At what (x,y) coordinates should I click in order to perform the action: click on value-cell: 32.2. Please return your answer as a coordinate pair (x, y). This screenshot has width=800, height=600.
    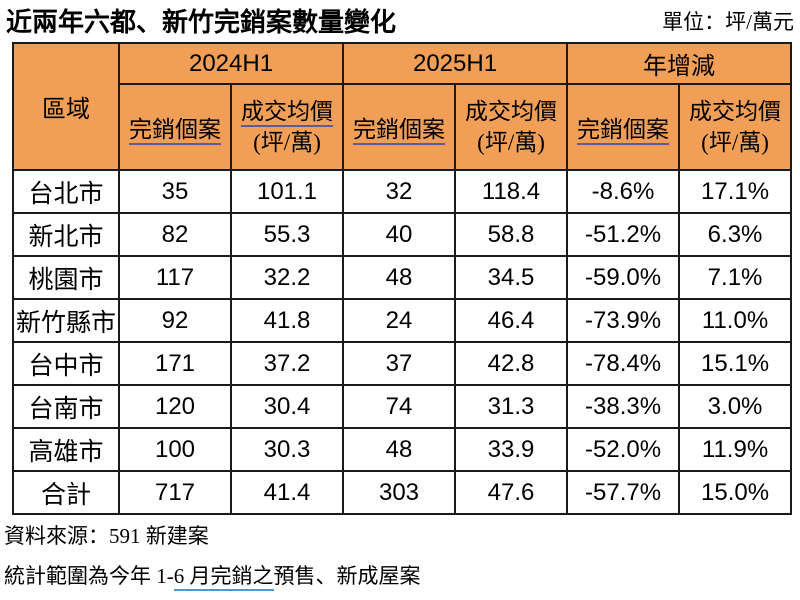
    Looking at the image, I should click on (287, 277).